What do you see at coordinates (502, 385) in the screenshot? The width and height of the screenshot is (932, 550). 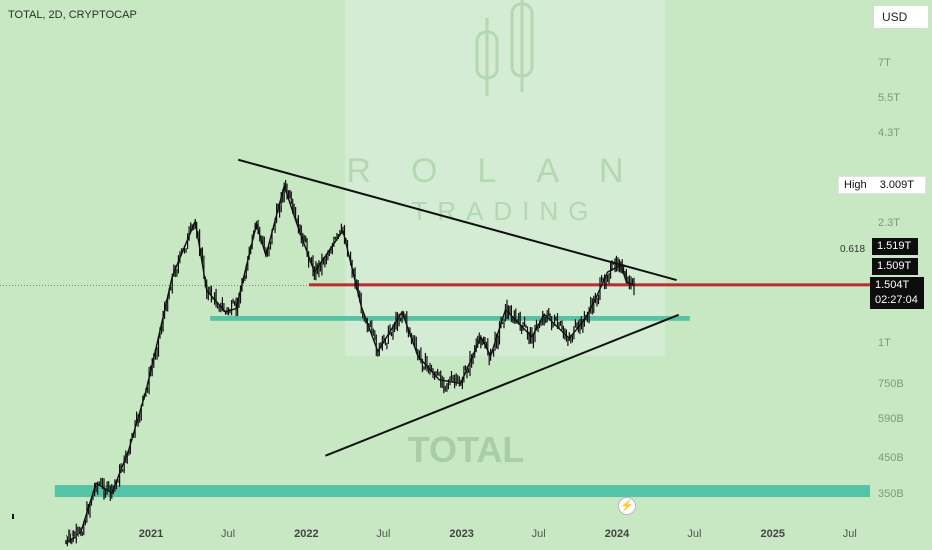 I see `trendline-lower` at bounding box center [502, 385].